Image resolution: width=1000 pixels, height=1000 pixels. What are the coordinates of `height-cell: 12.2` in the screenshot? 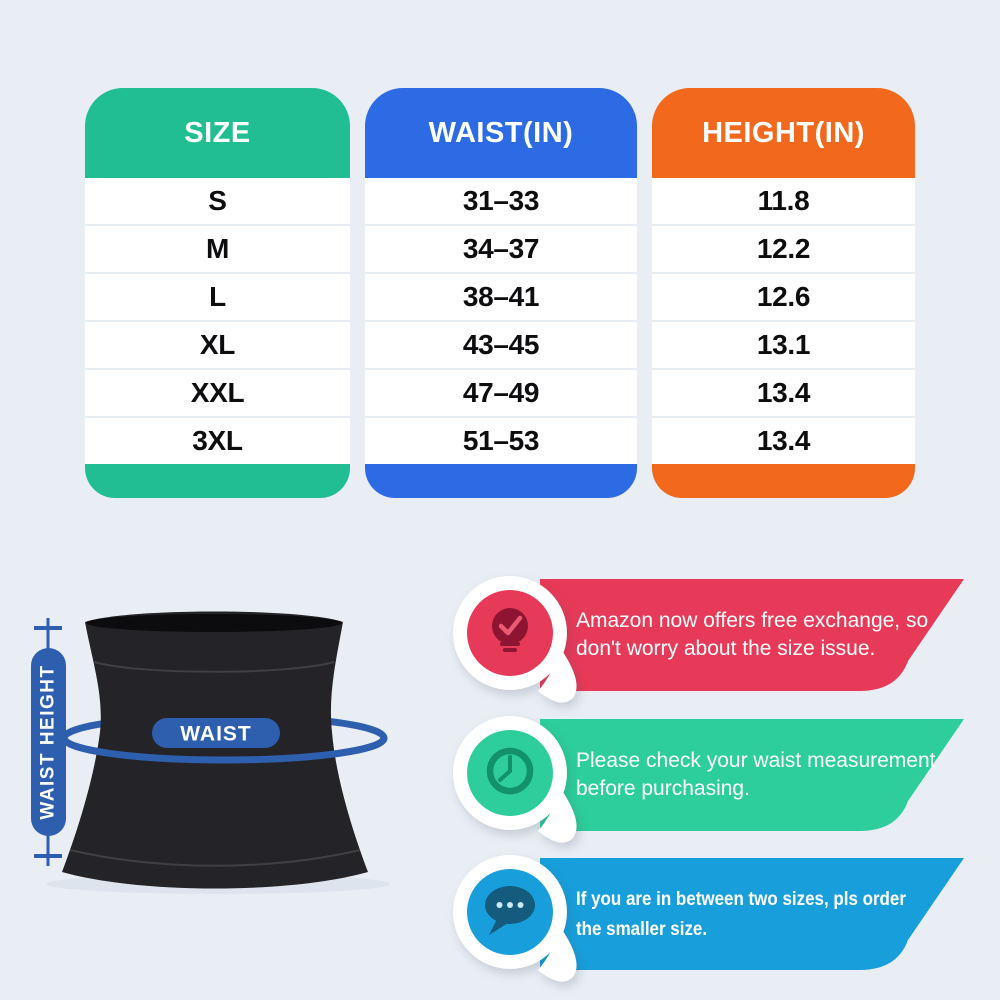 It's located at (783, 248).